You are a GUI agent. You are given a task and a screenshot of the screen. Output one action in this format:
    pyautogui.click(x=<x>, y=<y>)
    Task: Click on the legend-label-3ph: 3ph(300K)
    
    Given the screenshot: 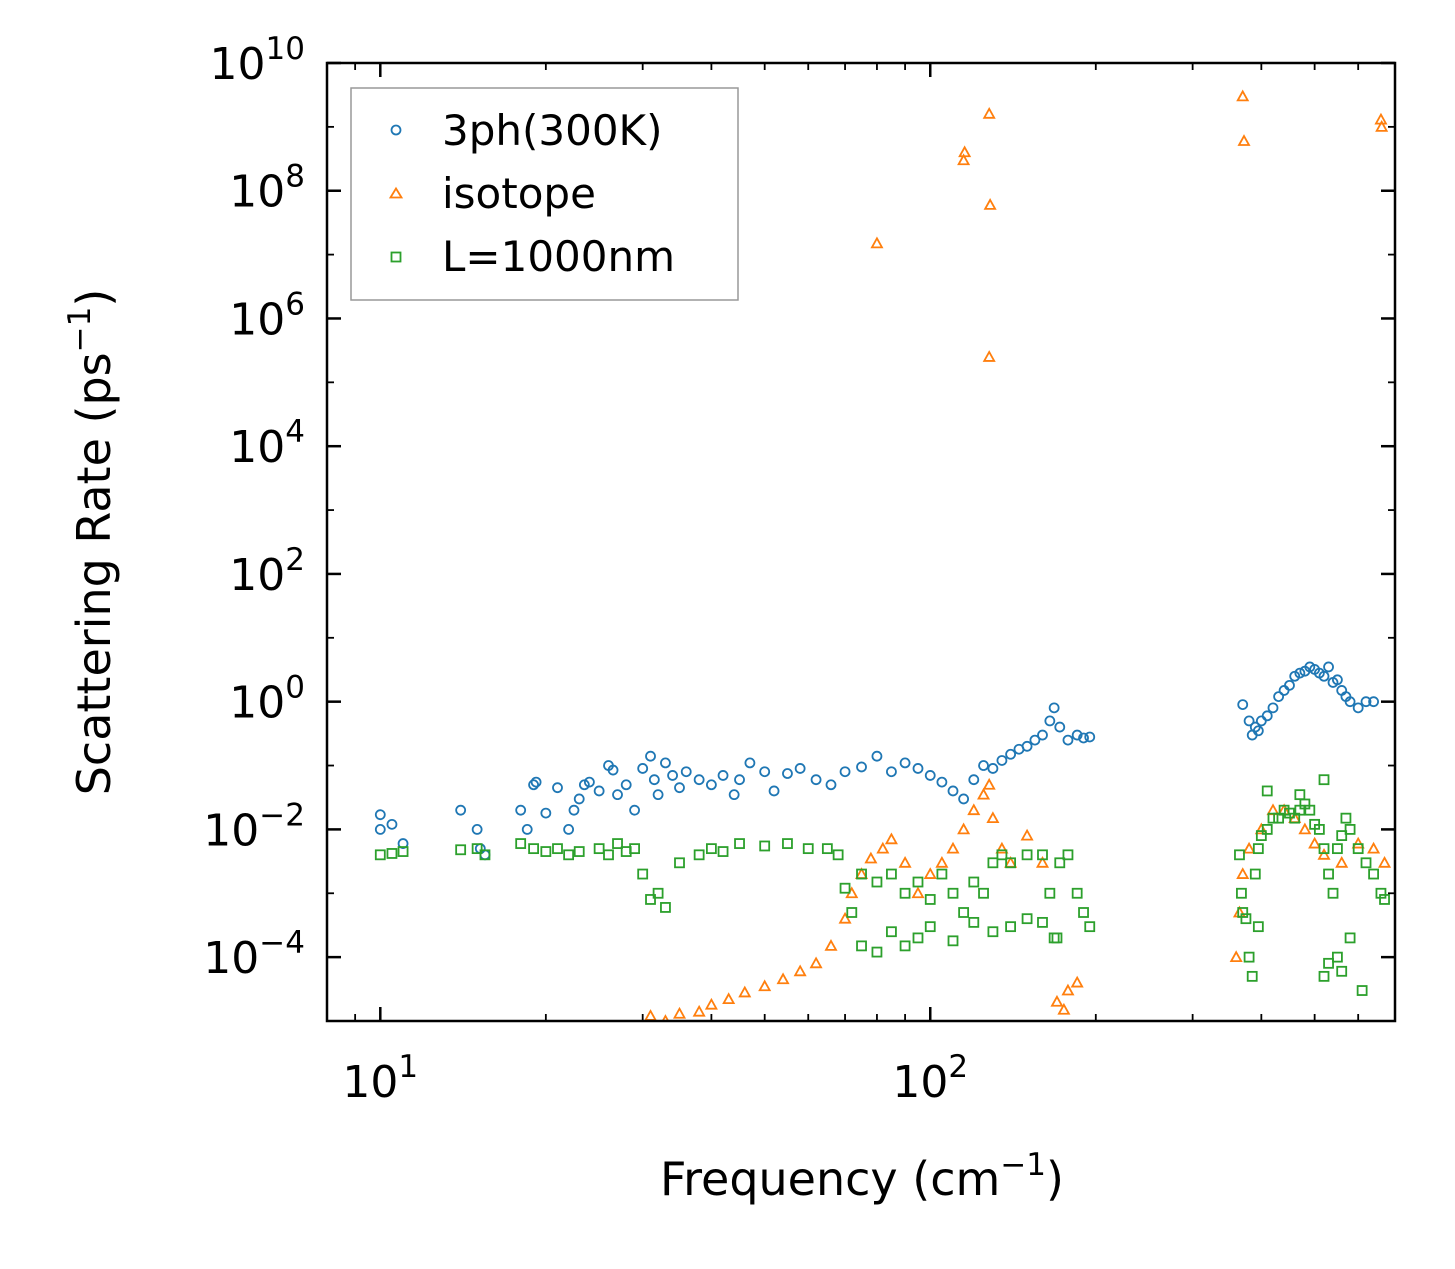 What is the action you would take?
    pyautogui.click(x=552, y=130)
    